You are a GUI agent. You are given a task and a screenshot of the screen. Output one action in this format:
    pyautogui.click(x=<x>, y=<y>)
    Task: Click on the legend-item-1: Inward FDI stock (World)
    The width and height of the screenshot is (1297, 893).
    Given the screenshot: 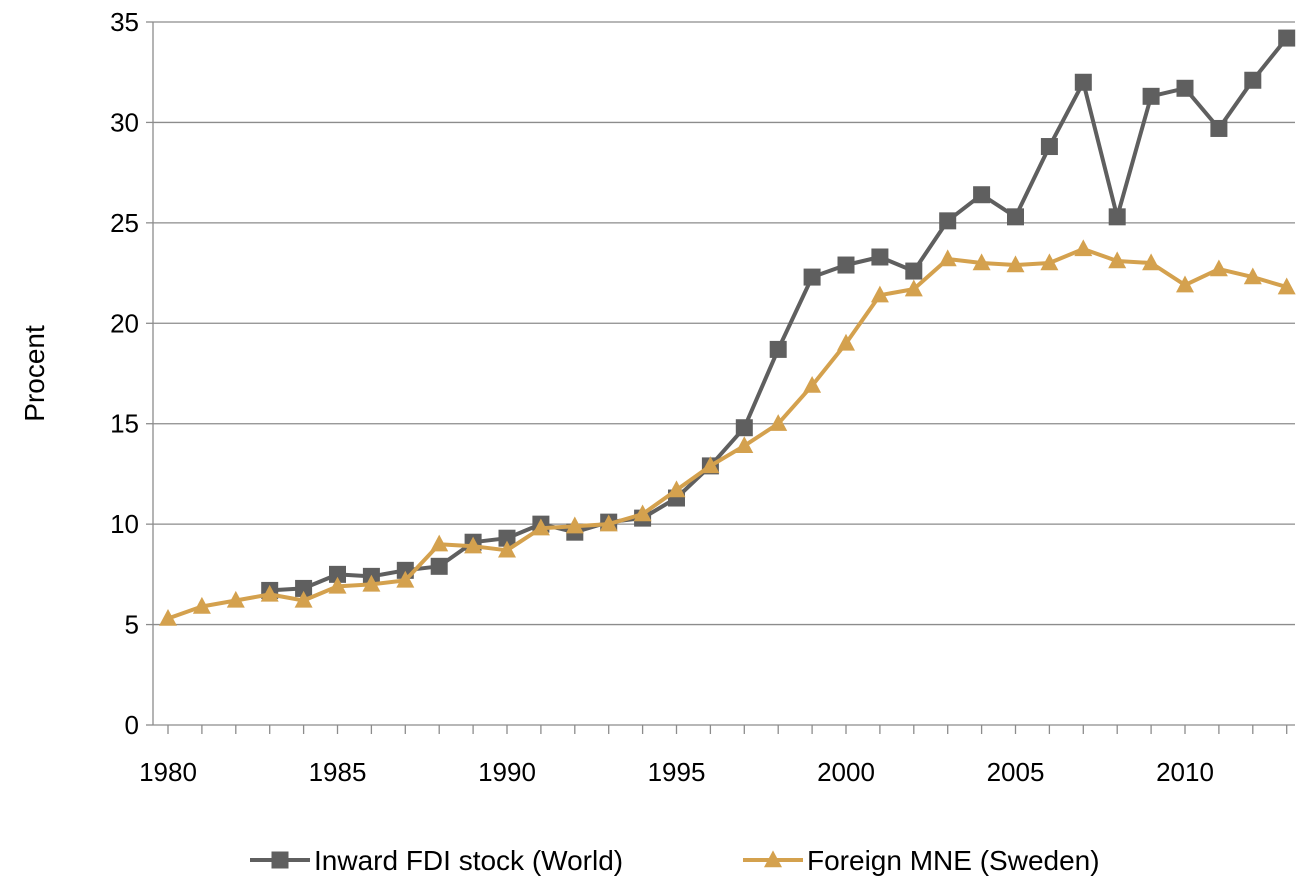 What is the action you would take?
    pyautogui.click(x=436, y=860)
    